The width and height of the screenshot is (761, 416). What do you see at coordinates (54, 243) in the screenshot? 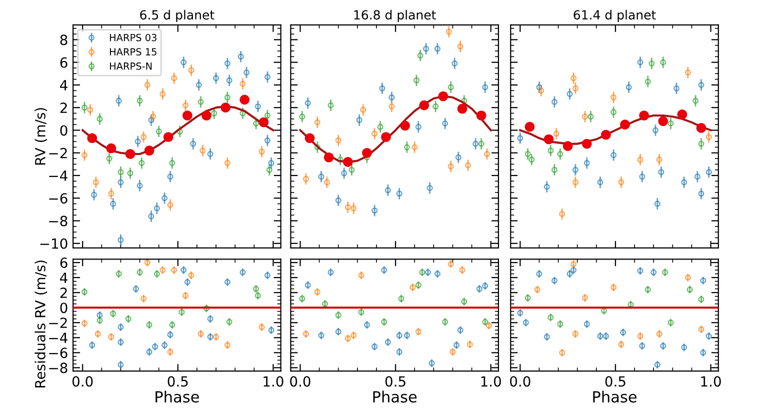
I see `y-tick-label: −10` at bounding box center [54, 243].